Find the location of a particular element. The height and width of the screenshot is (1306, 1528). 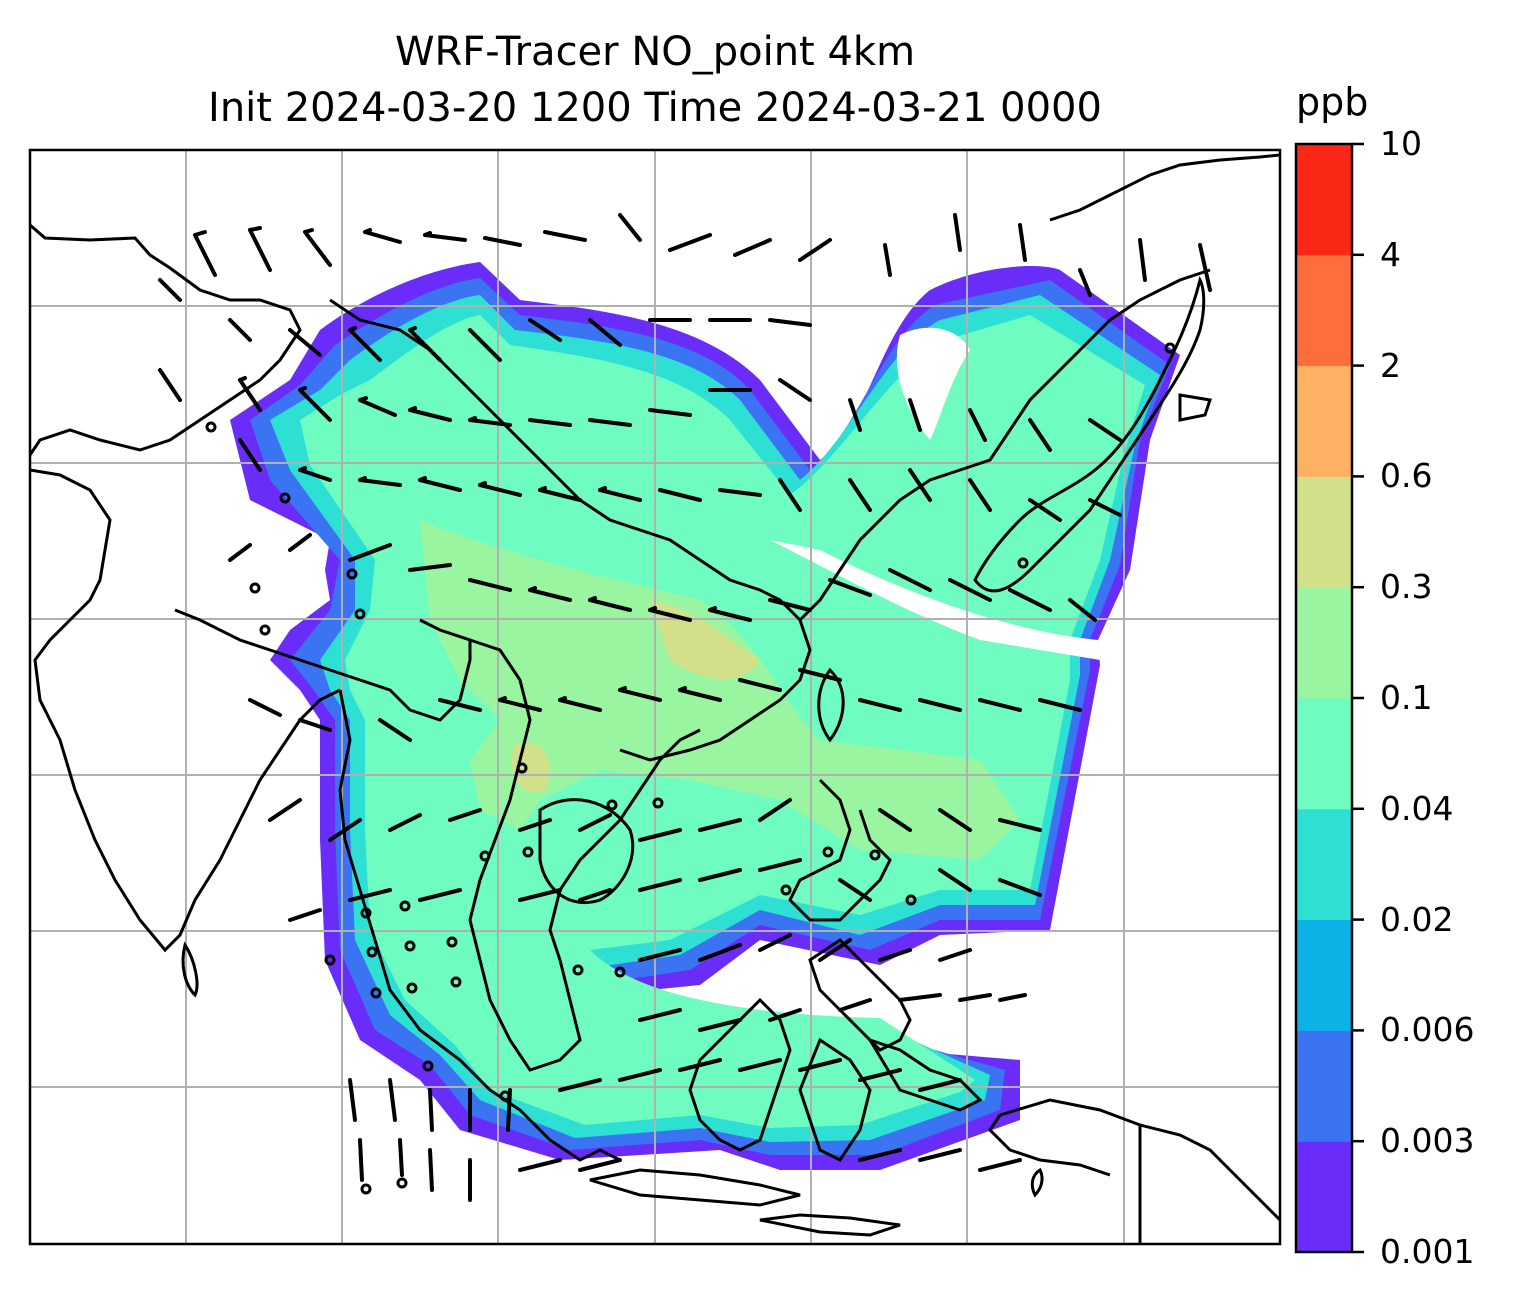

colorbar is located at coordinates (1329, 698).